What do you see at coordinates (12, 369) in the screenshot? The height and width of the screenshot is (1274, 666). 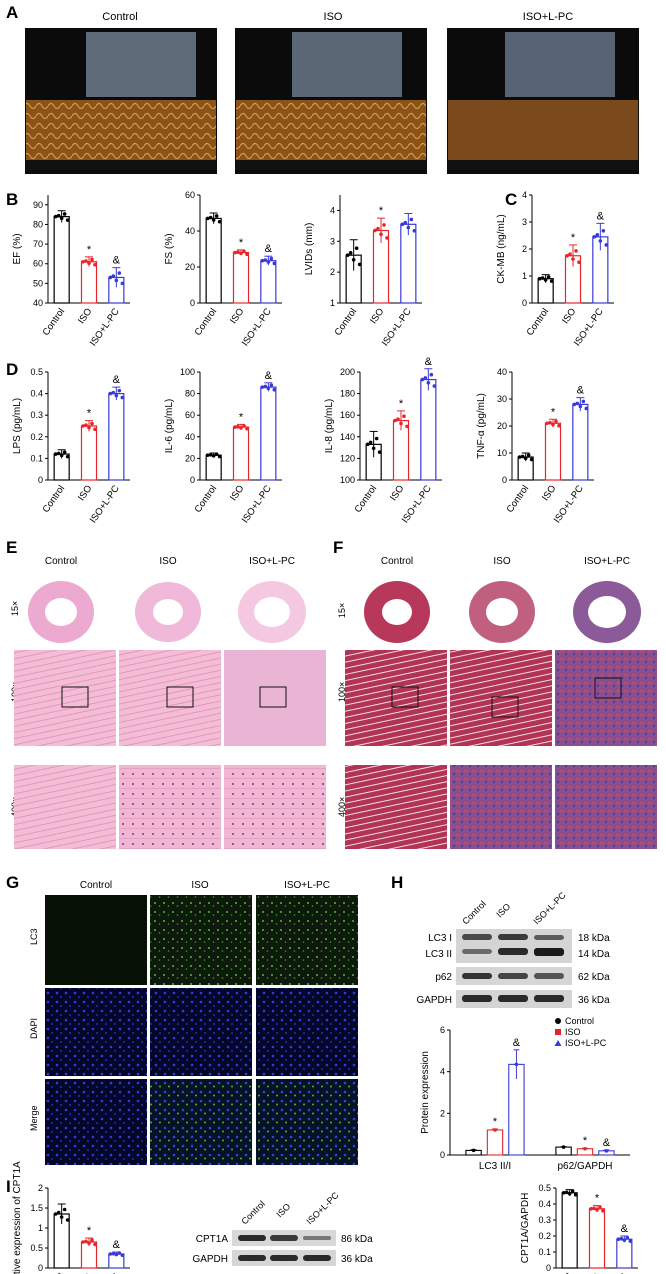 I see `panel-label-d: D` at bounding box center [12, 369].